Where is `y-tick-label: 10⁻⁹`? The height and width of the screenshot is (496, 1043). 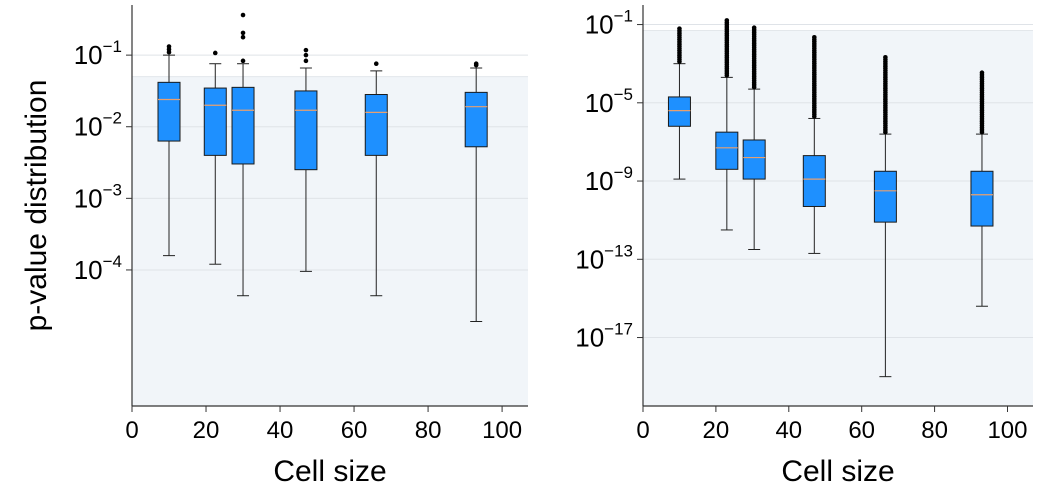 y-tick-label: 10⁻⁹ is located at coordinates (609, 179).